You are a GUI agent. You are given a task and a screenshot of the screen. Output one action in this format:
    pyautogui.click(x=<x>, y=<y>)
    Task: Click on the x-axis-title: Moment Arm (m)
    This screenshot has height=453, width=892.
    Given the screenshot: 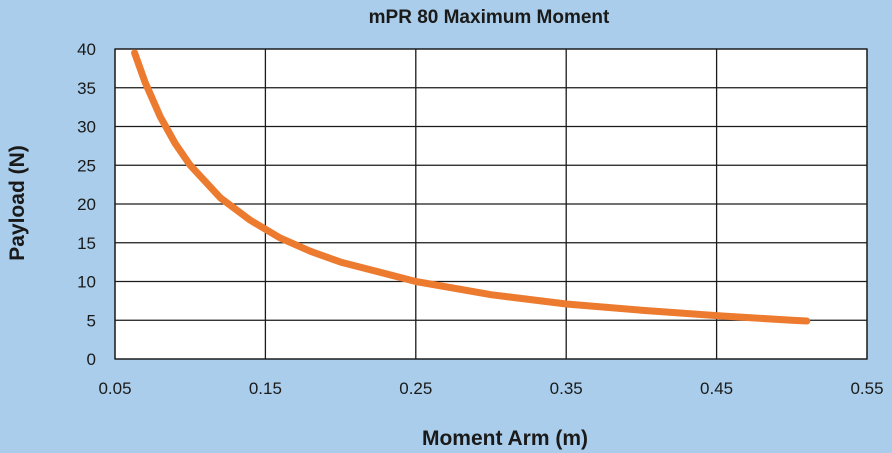 What is the action you would take?
    pyautogui.click(x=505, y=438)
    